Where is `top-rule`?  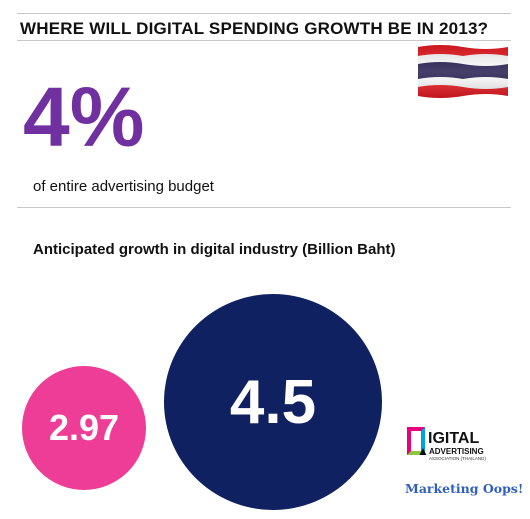 top-rule is located at coordinates (264, 13).